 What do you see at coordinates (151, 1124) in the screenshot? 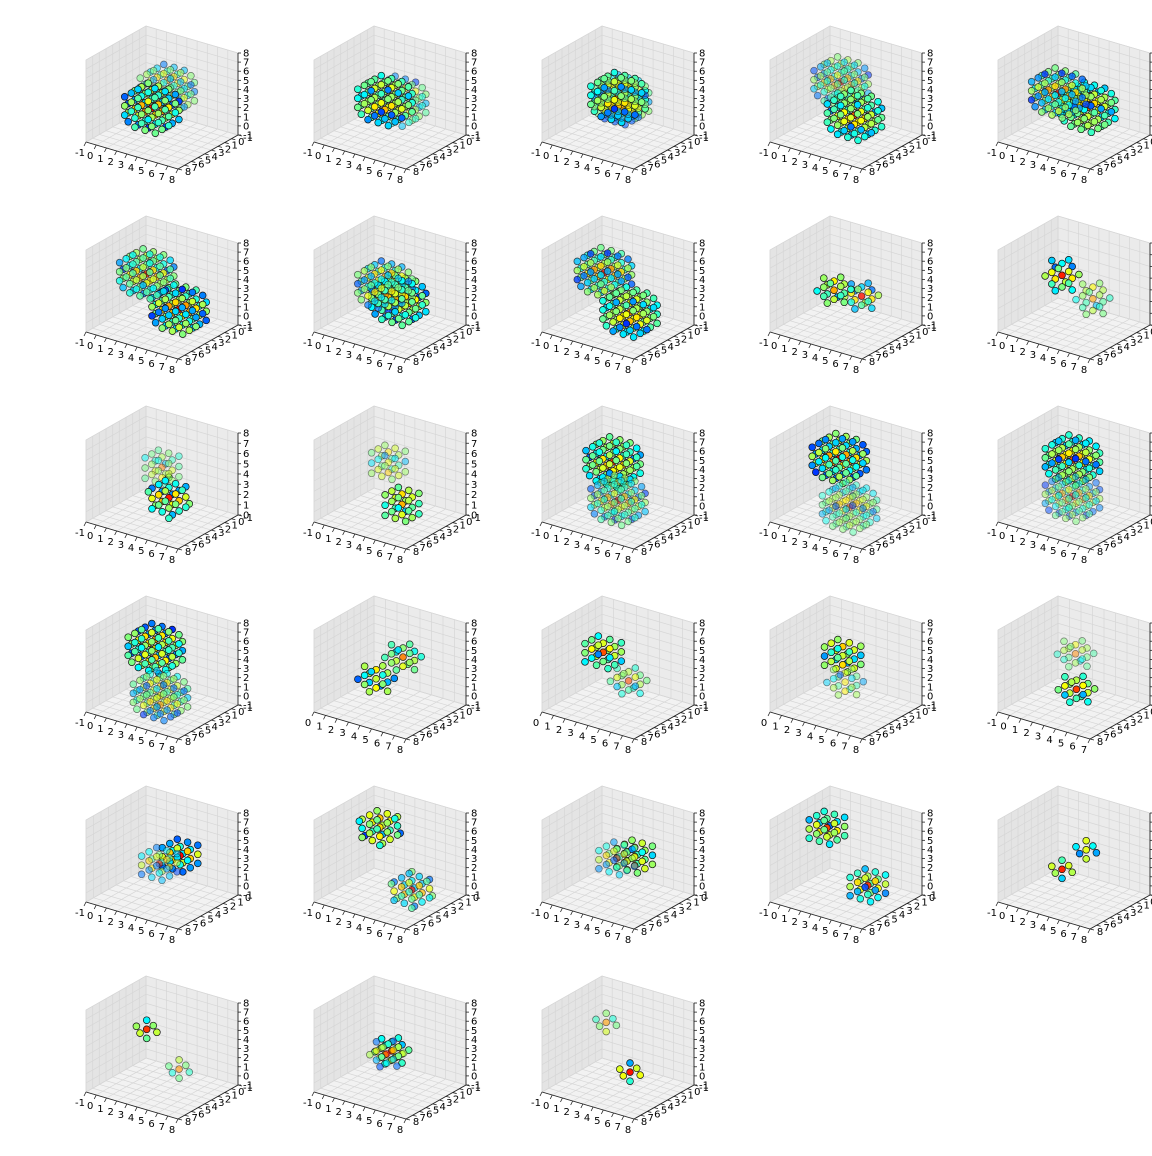
I see `x-tick-label: 6` at bounding box center [151, 1124].